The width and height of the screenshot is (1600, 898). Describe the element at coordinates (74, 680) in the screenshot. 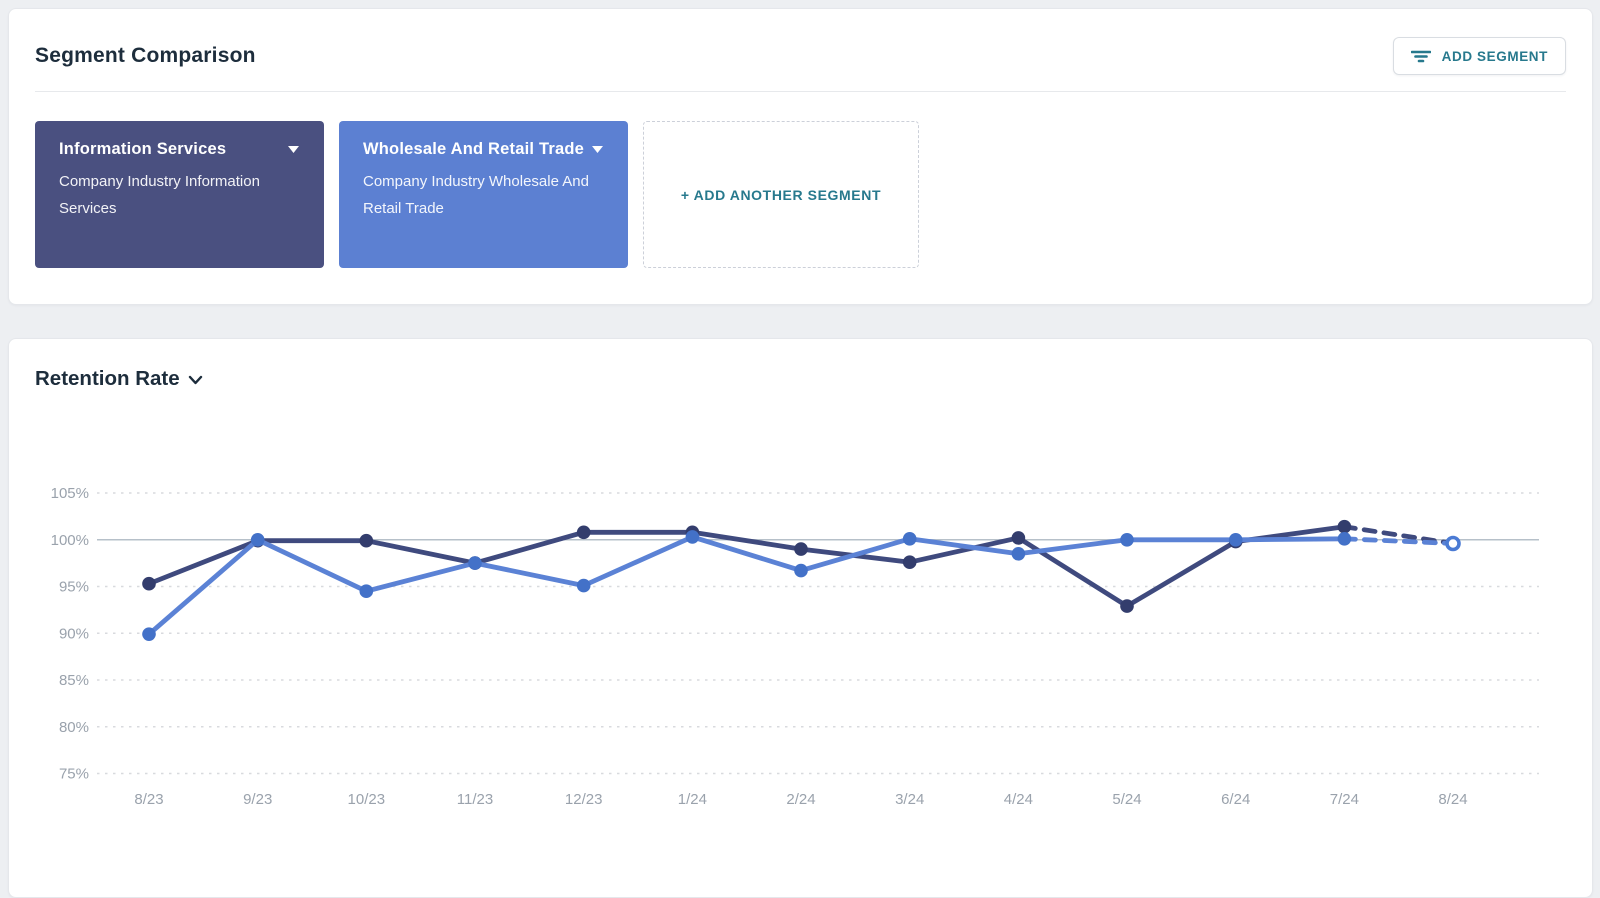

I see `y-axis-tick: 85%` at that location.